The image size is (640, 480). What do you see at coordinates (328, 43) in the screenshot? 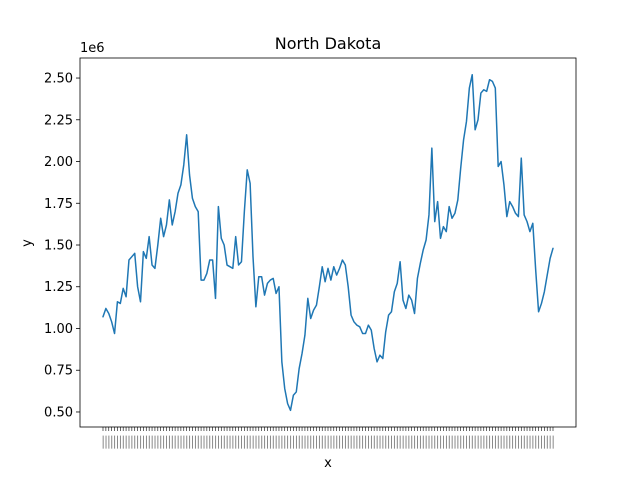
I see `chart-title: North Dakota` at bounding box center [328, 43].